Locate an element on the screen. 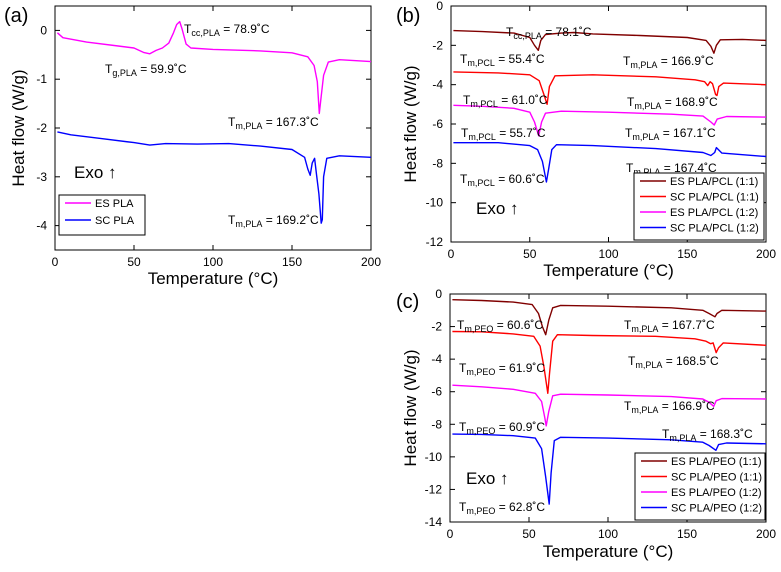 The width and height of the screenshot is (781, 572). panel-label: (b) is located at coordinates (408, 16).